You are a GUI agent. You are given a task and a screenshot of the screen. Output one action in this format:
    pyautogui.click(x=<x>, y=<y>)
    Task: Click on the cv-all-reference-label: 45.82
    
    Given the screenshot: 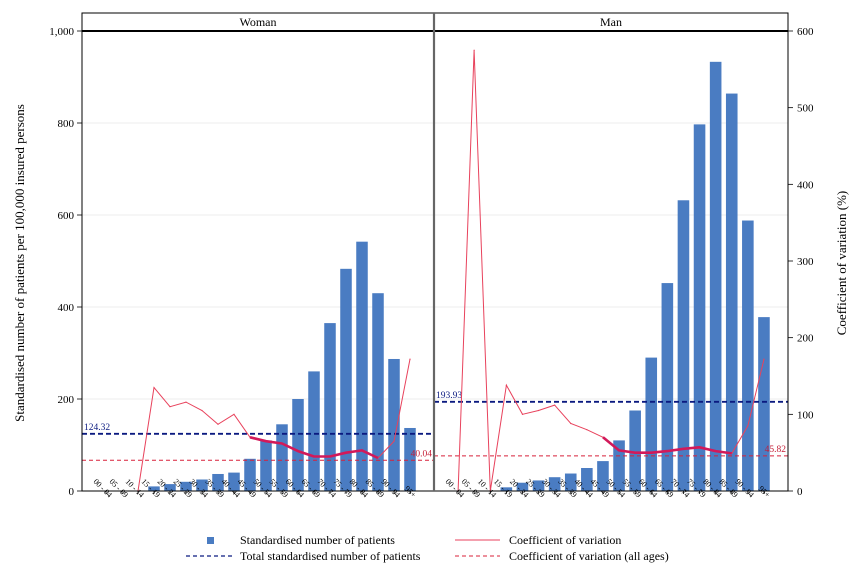 What is the action you would take?
    pyautogui.click(x=776, y=450)
    